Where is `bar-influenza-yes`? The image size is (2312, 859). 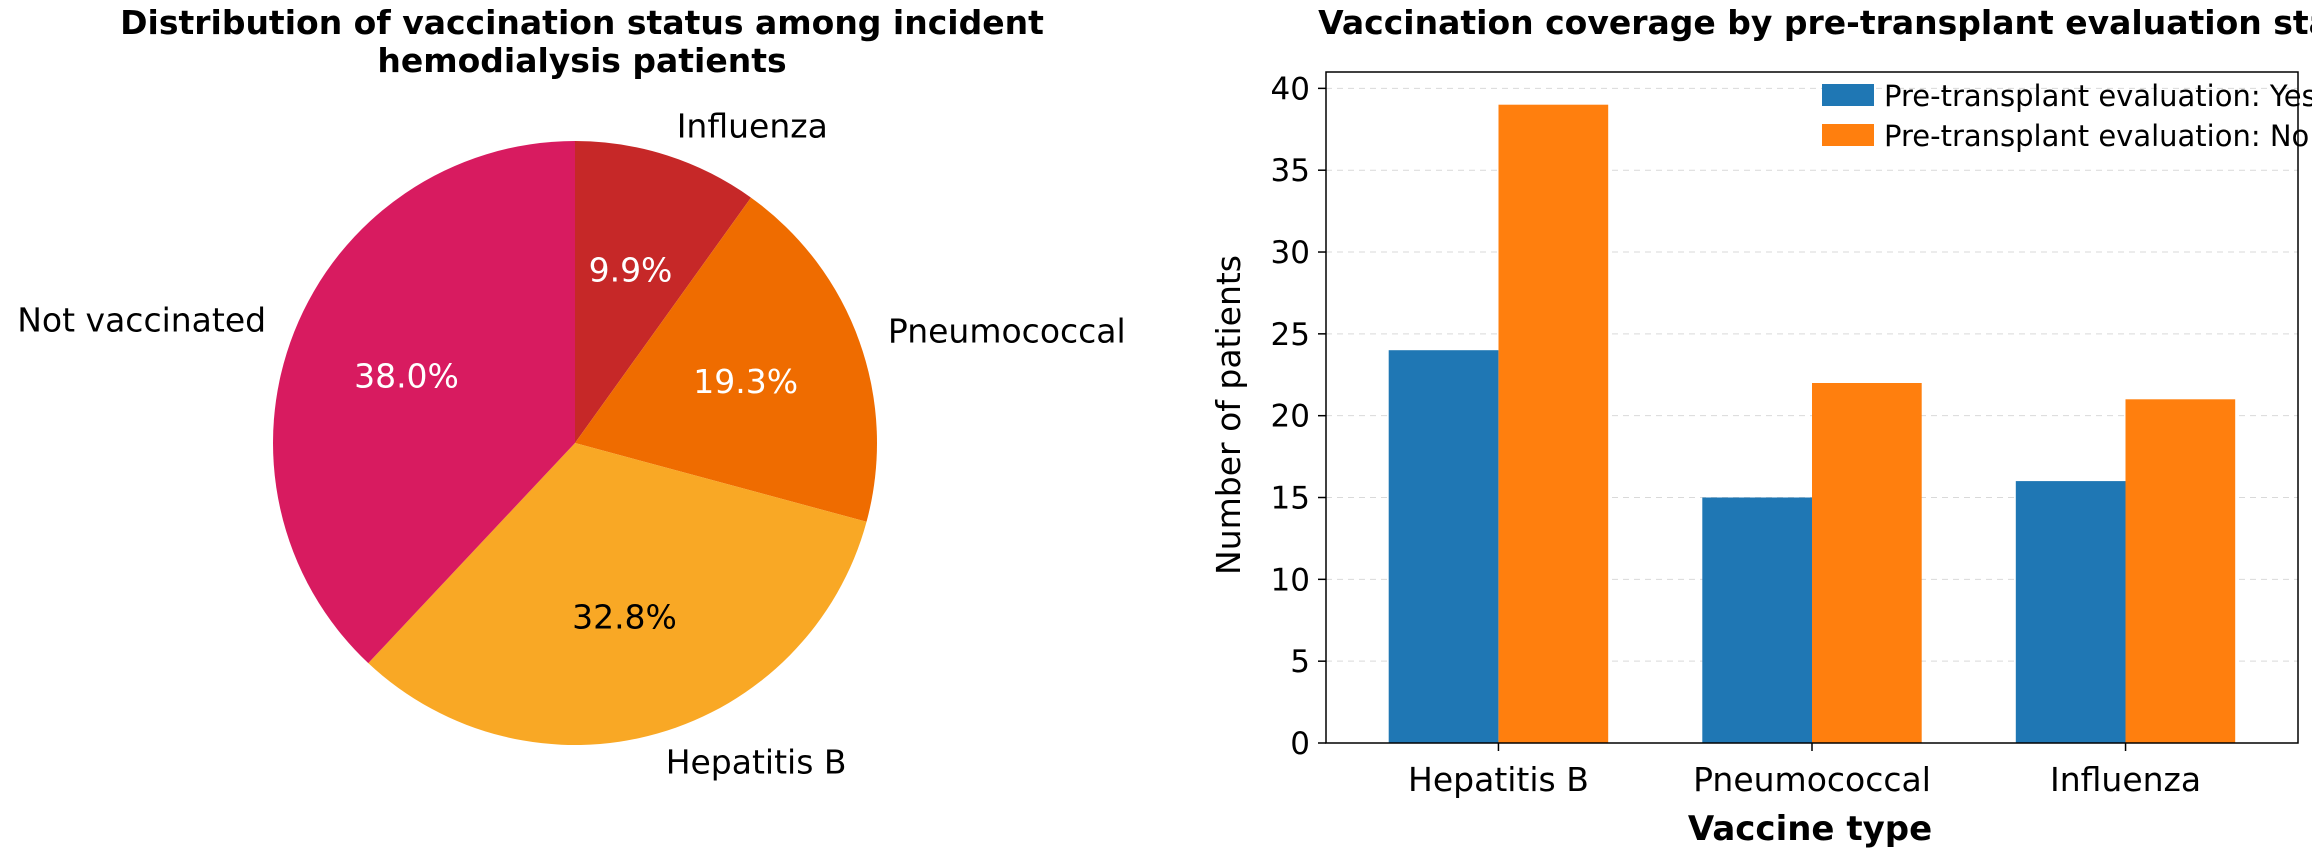 bar-influenza-yes is located at coordinates (2070, 612).